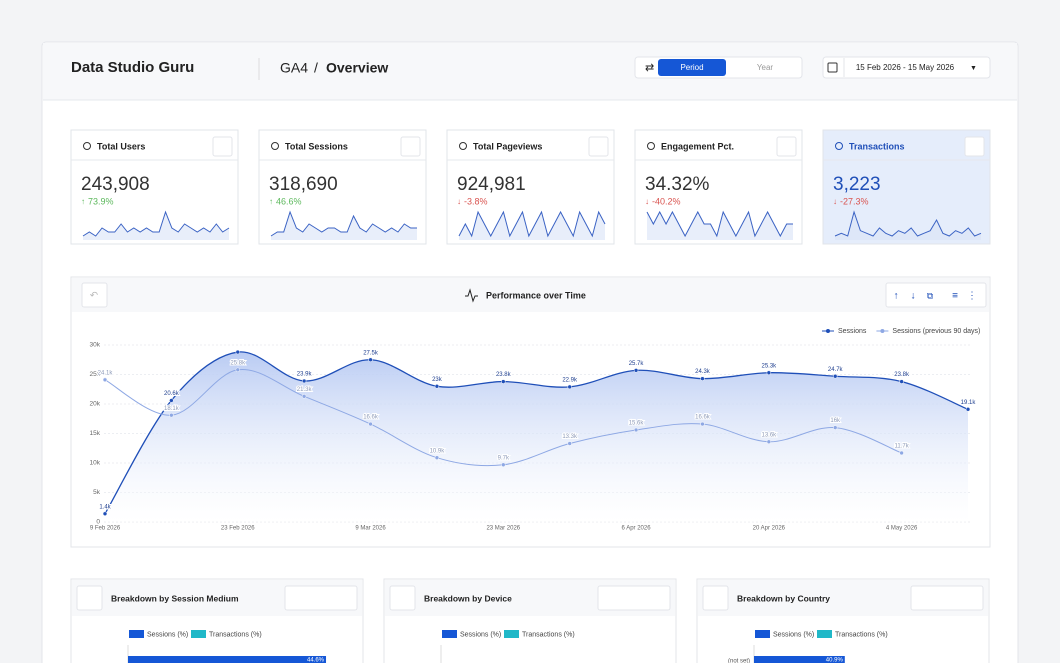  What do you see at coordinates (305, 390) in the screenshot?
I see `data-label: 21.3k` at bounding box center [305, 390].